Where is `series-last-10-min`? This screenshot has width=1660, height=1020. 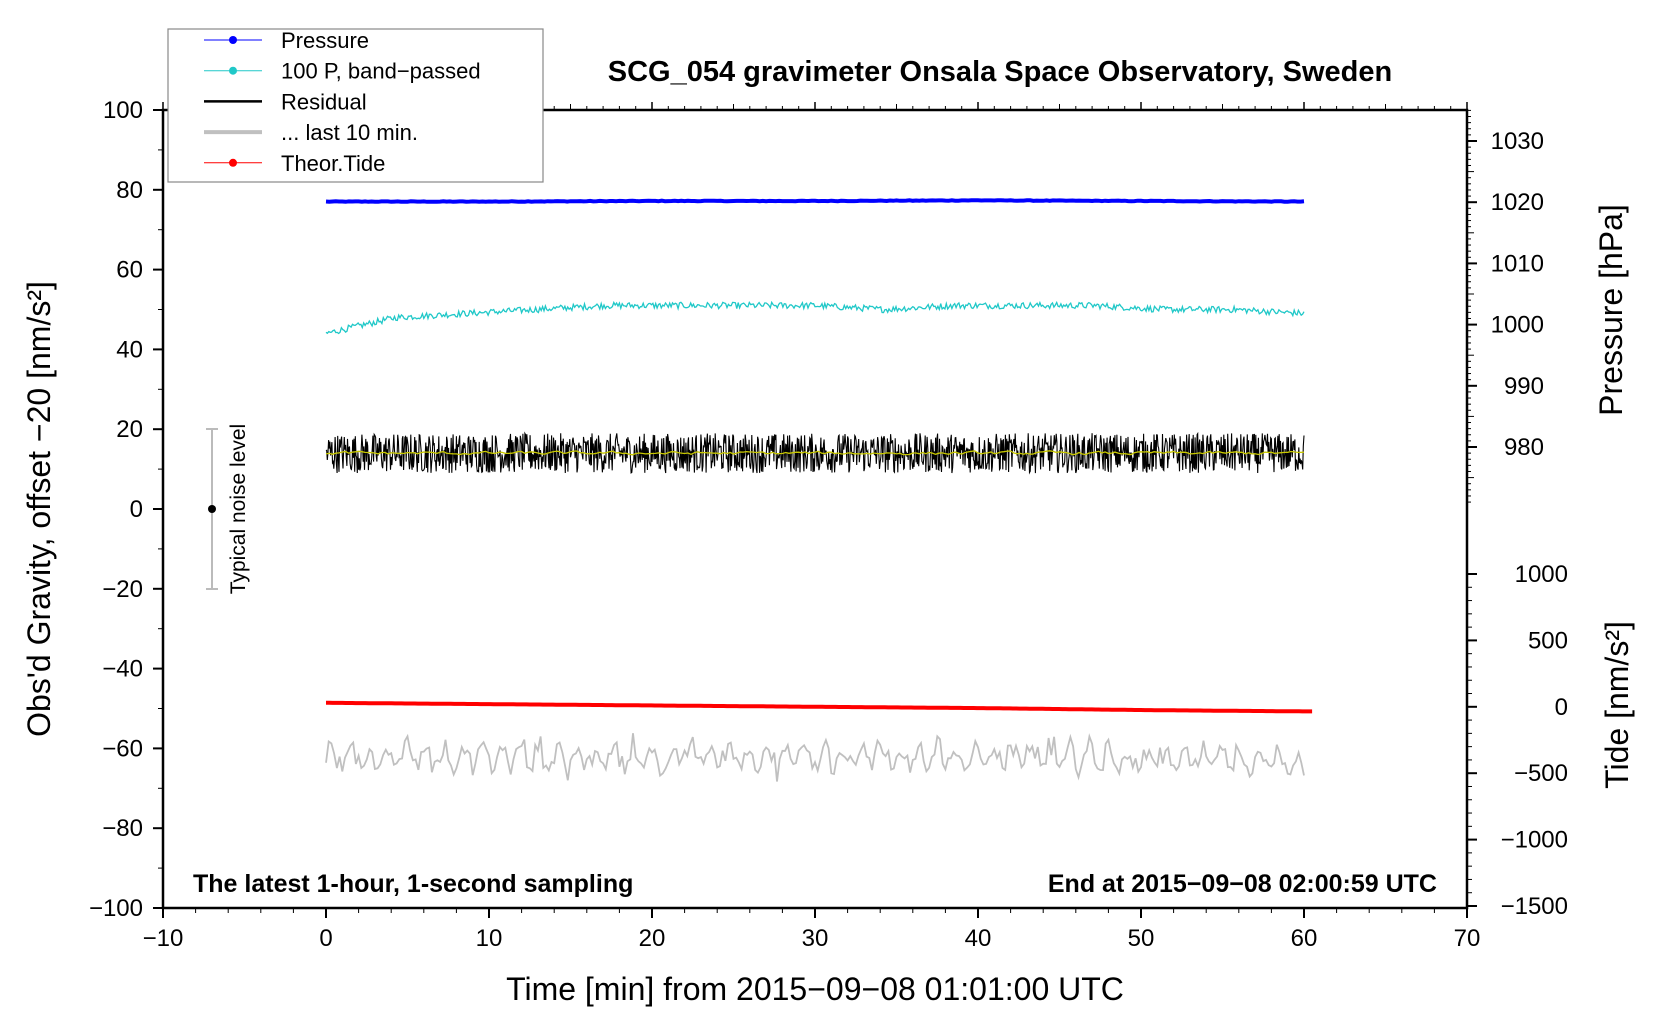 series-last-10-min is located at coordinates (815, 757).